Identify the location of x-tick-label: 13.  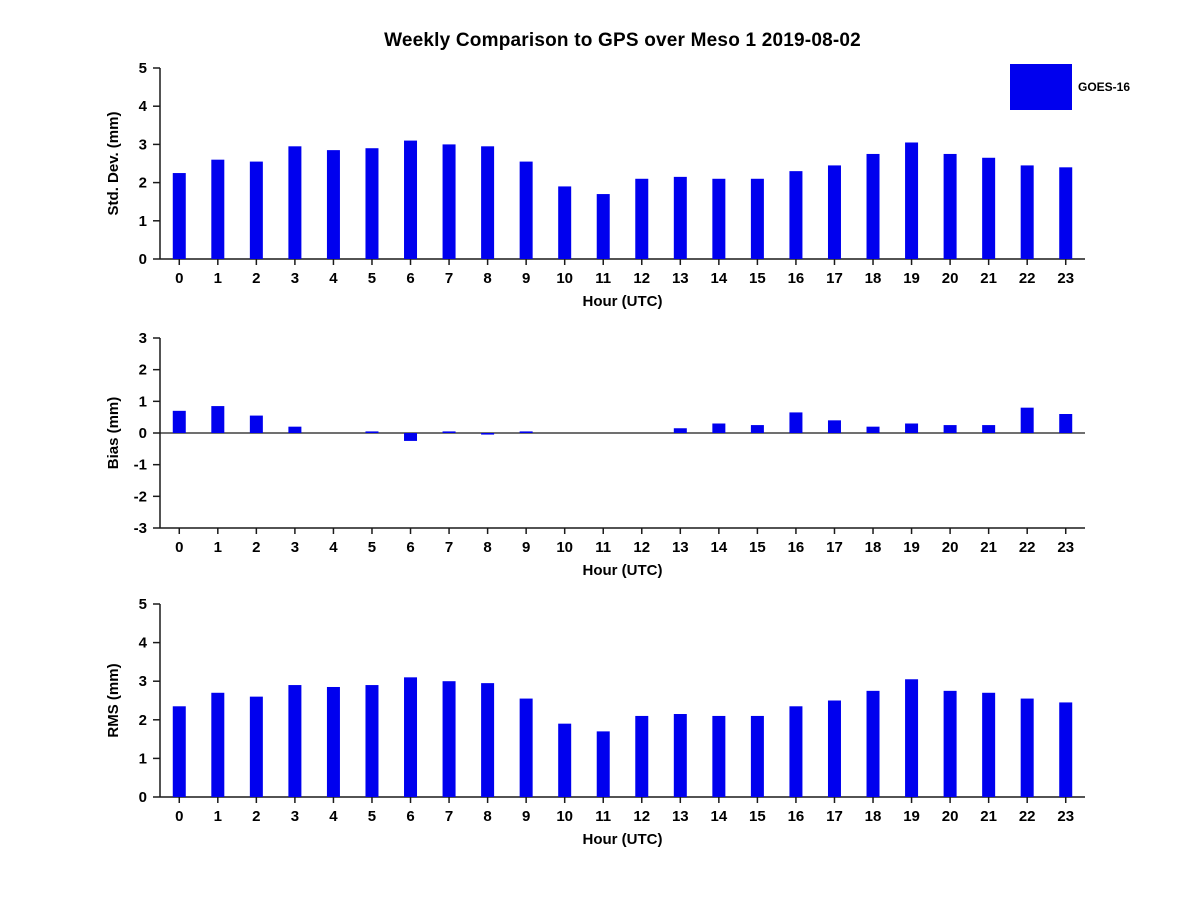
(680, 547).